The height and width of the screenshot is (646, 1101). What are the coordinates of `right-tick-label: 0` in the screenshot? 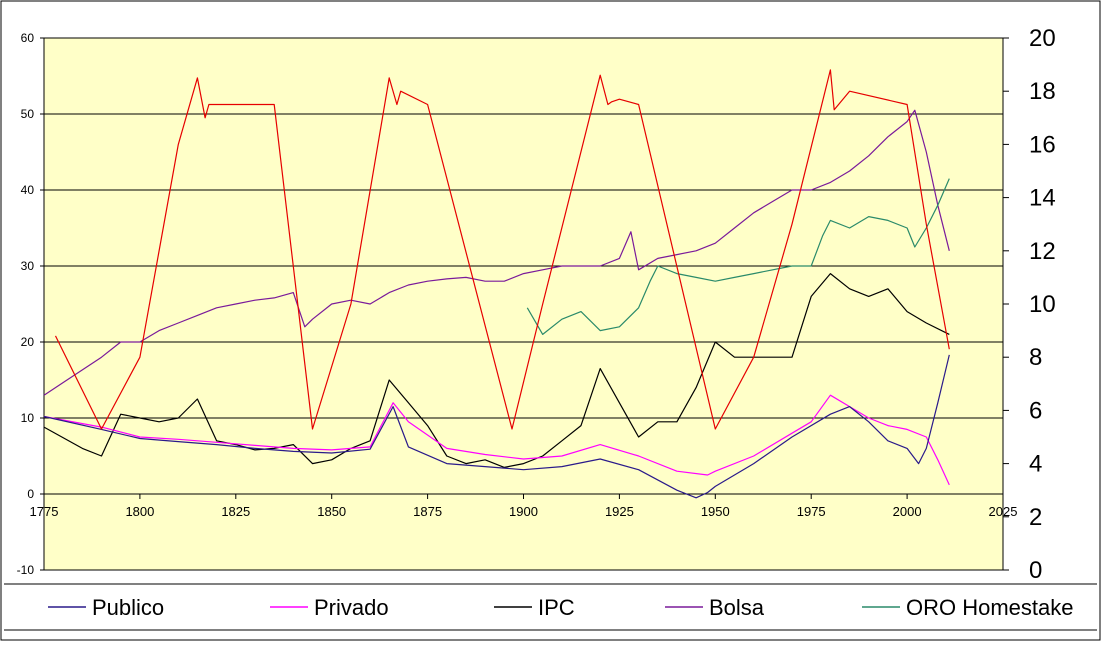 It's located at (1035, 570).